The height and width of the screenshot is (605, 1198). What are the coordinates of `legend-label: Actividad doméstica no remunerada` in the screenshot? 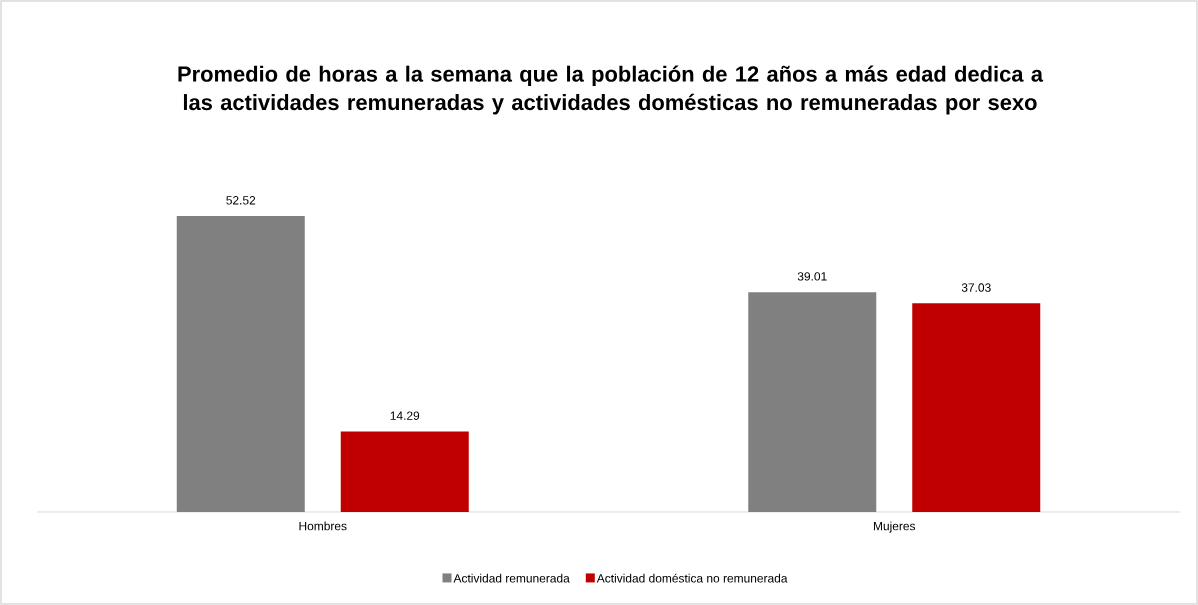 It's located at (692, 578).